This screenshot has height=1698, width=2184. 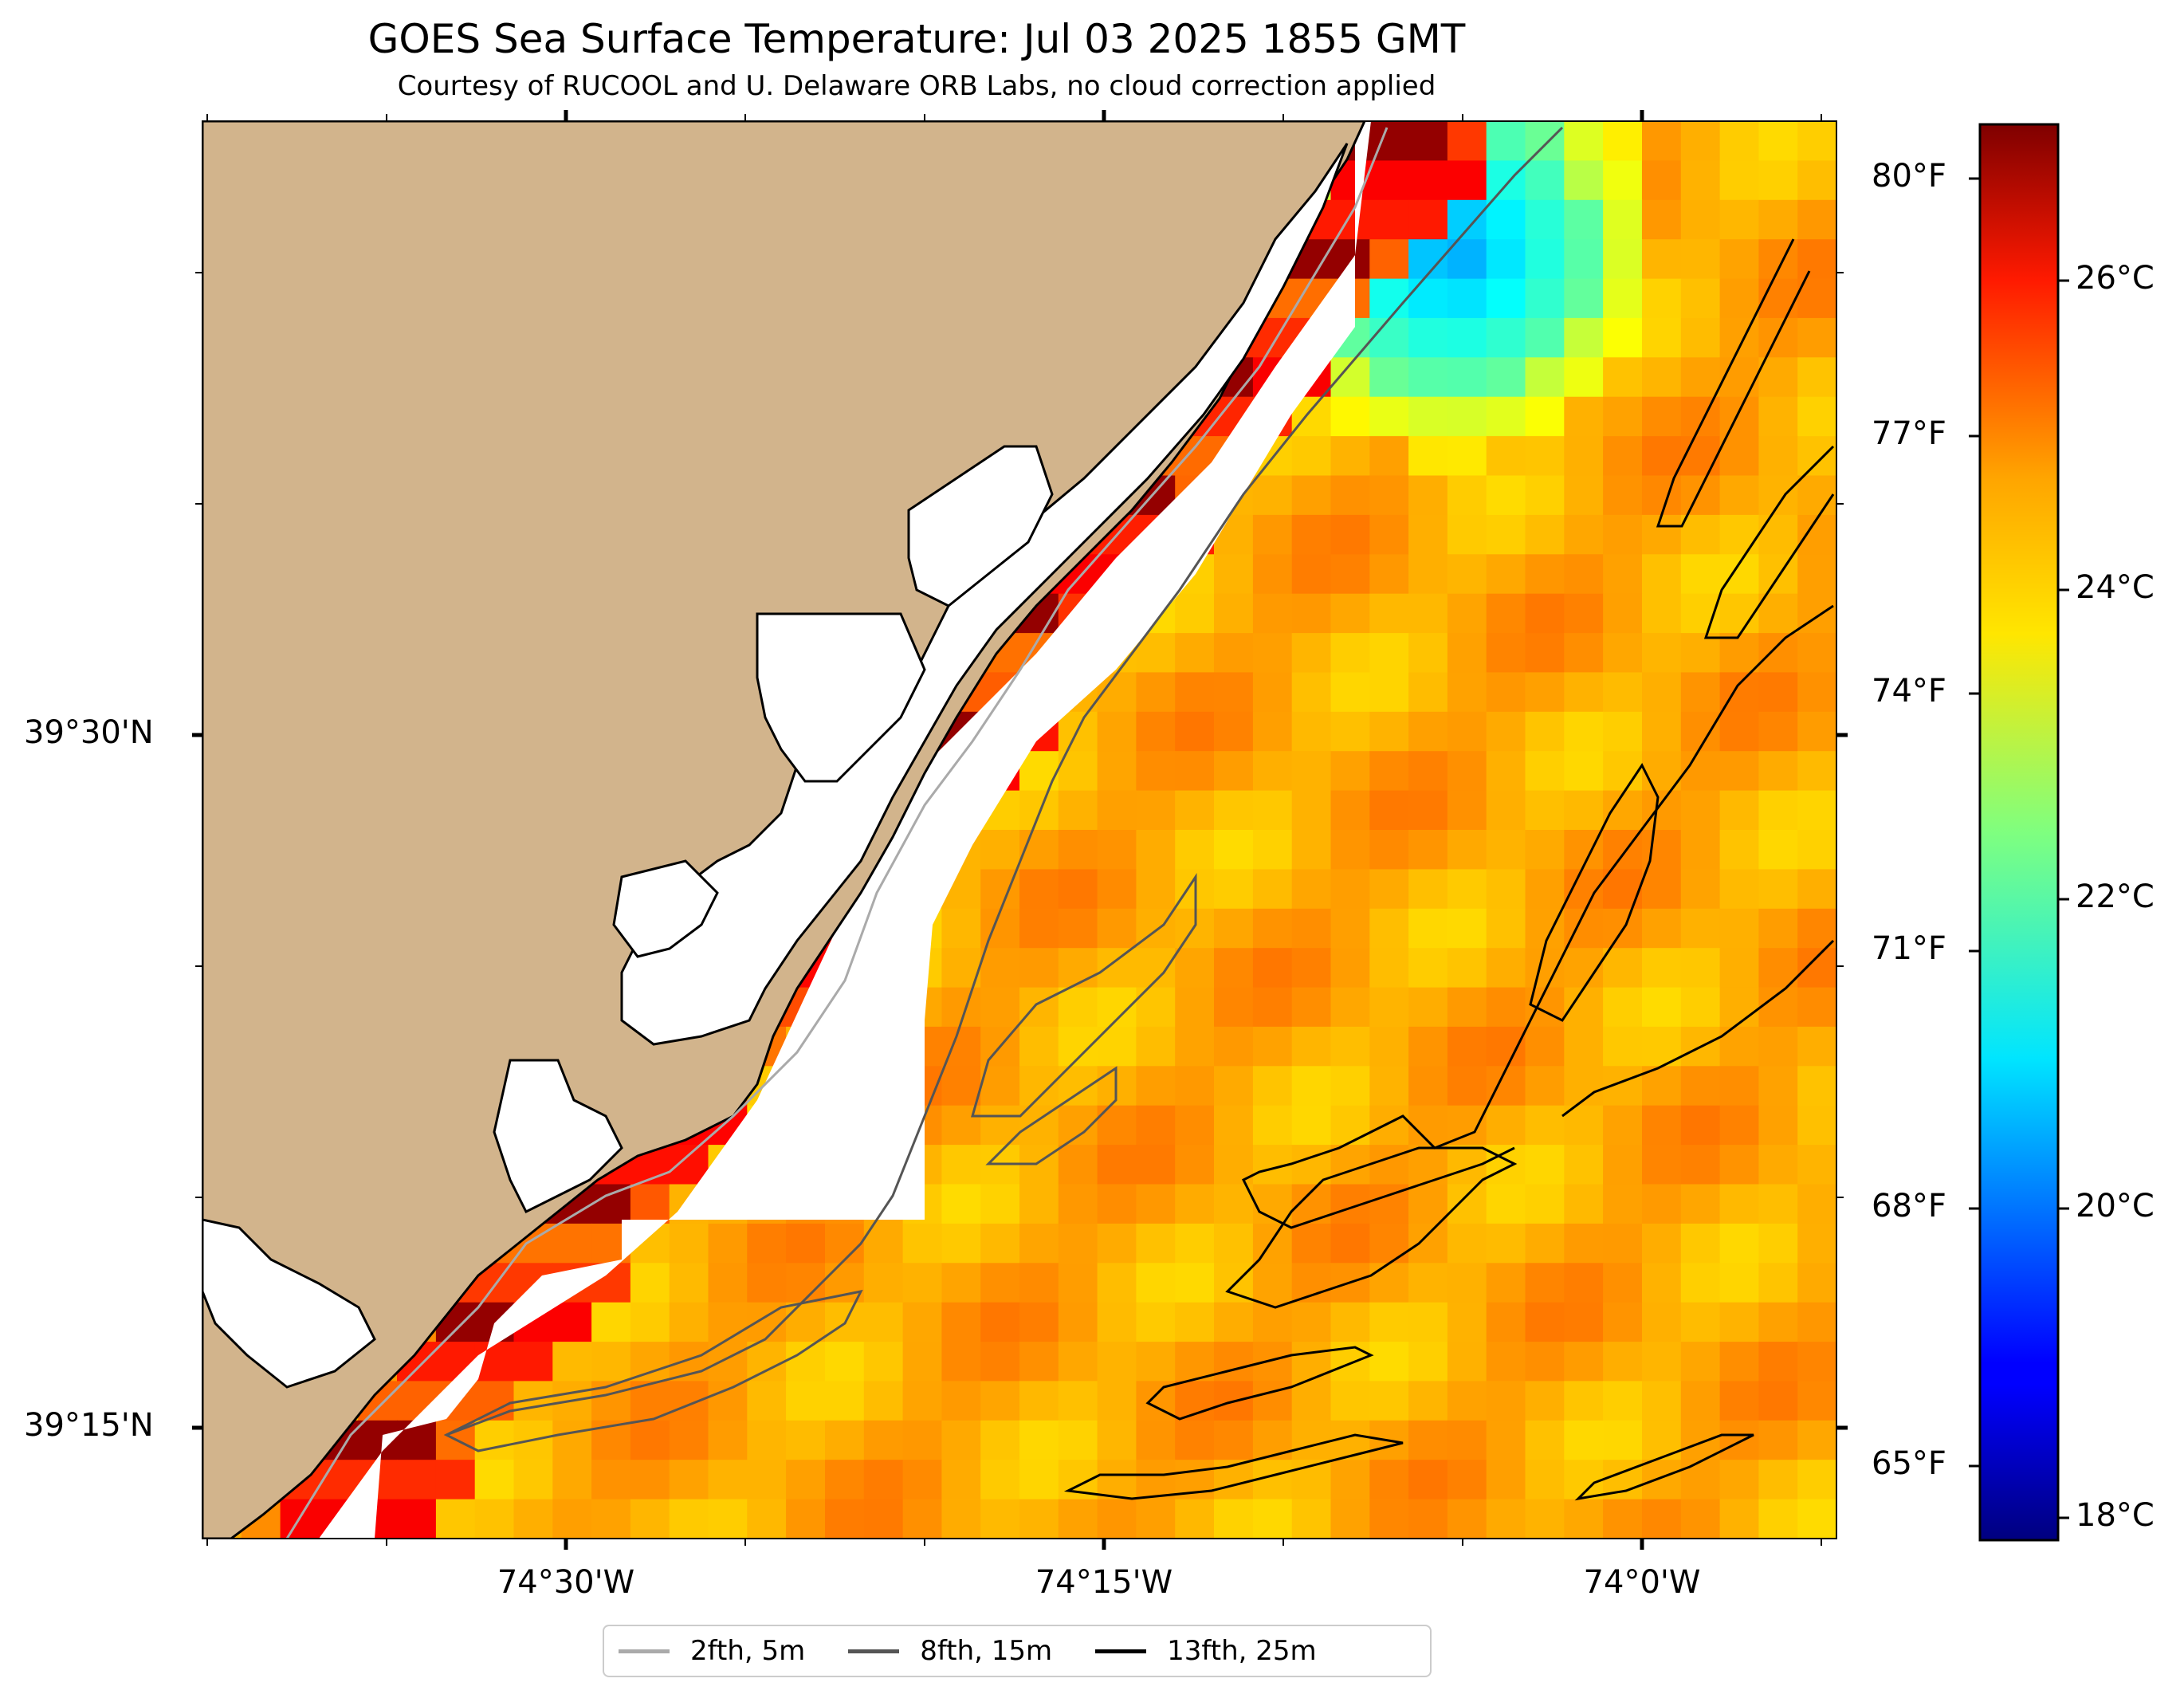 I want to click on legend-label: 2fth, 5m, so click(x=748, y=1651).